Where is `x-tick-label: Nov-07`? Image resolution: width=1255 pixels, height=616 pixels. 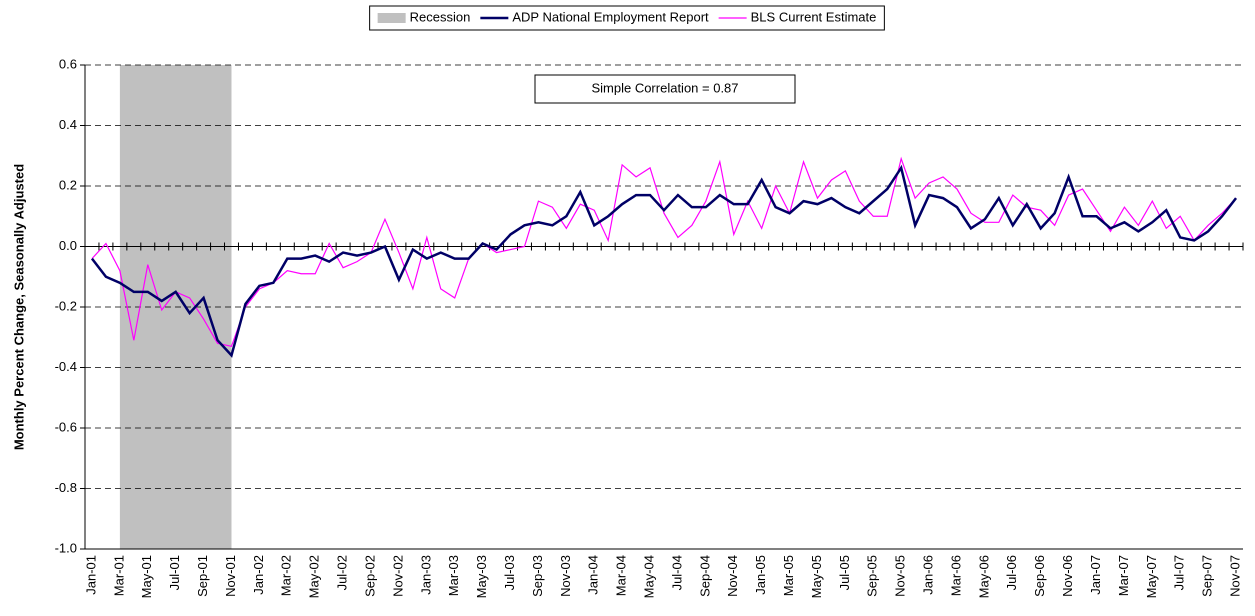
x-tick-label: Nov-07 is located at coordinates (1234, 576).